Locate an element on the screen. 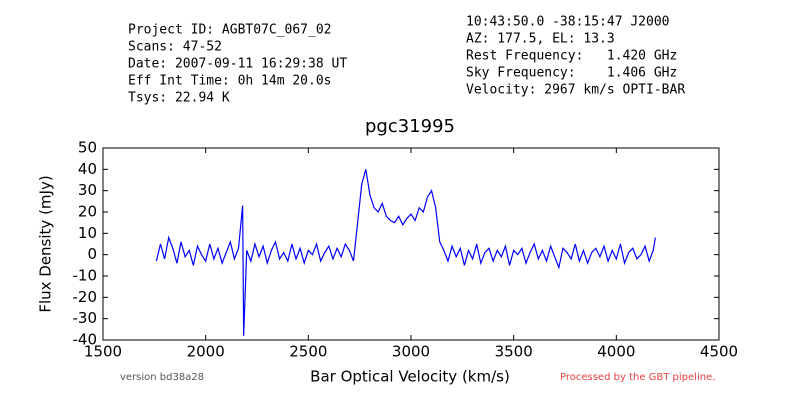  header-line: Rest Frequency: 1.420 GHz is located at coordinates (571, 56).